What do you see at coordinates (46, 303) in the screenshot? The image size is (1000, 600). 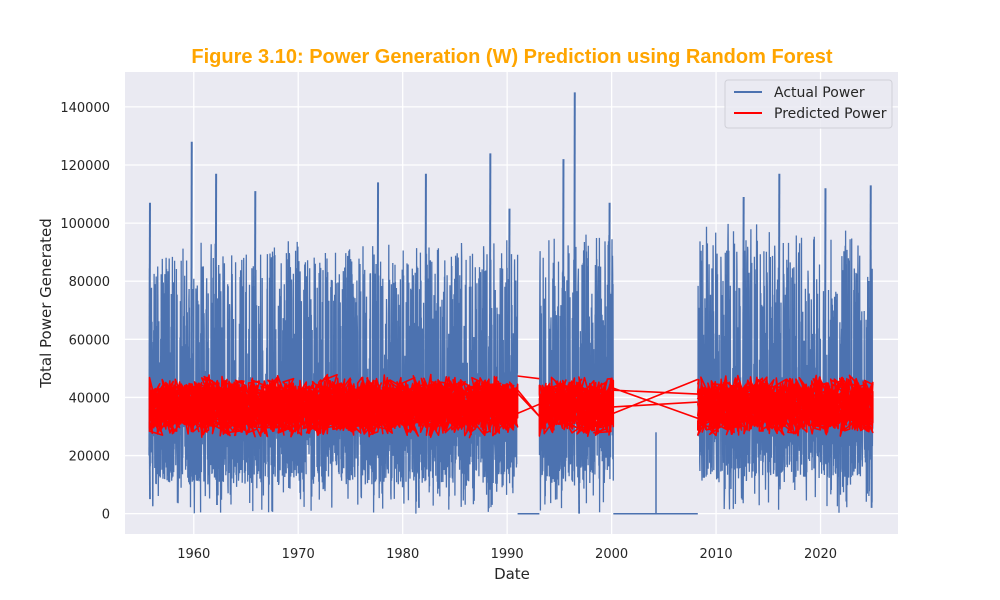 I see `y-axis-label: Total Power Generated` at bounding box center [46, 303].